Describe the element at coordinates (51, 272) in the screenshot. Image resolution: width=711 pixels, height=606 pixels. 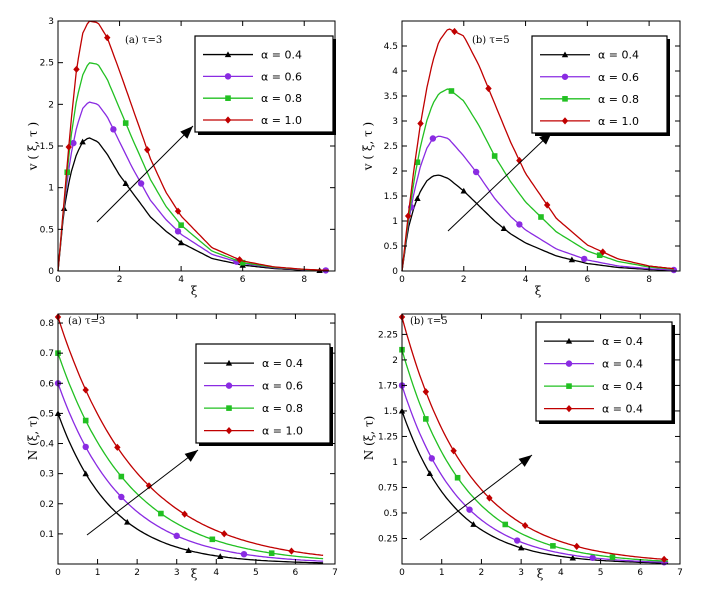
I see `y-tick-label: 0` at that location.